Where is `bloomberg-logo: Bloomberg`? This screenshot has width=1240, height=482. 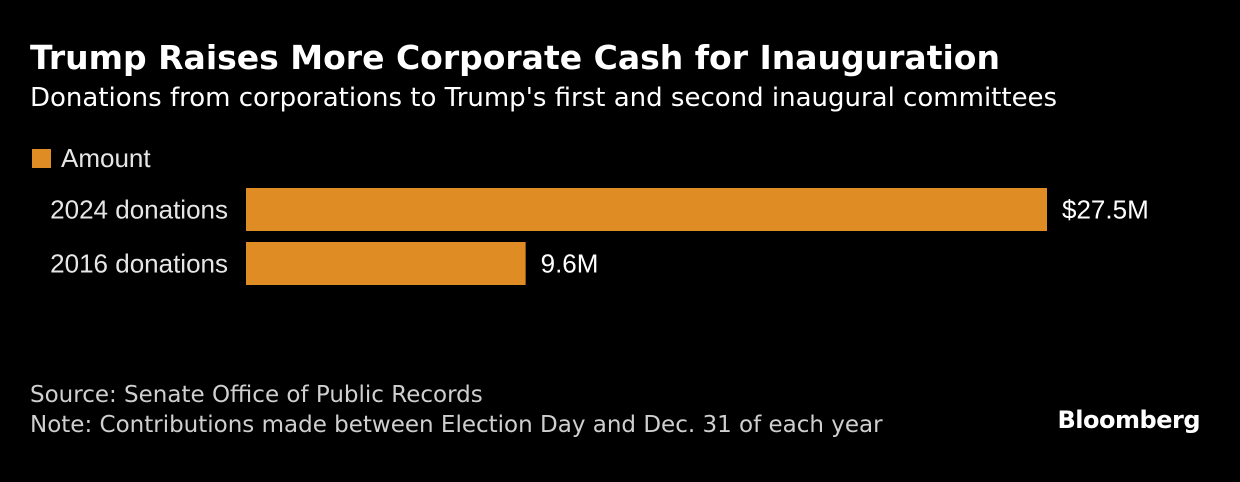 bloomberg-logo: Bloomberg is located at coordinates (1129, 420).